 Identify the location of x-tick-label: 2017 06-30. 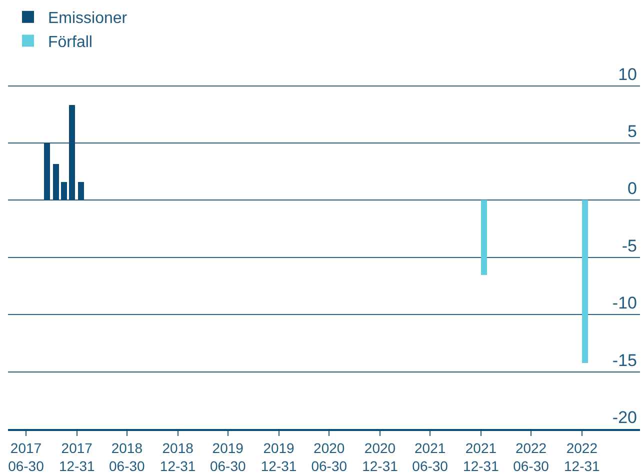
(26, 456).